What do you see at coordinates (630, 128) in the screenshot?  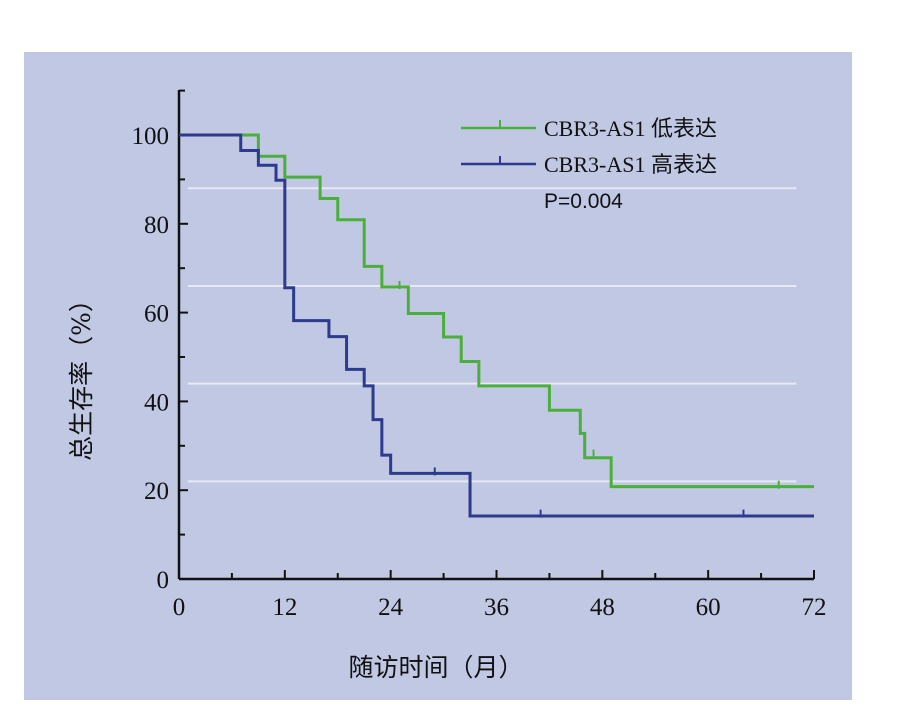 I see `legend-label-low: CBR3-AS1 低表达` at bounding box center [630, 128].